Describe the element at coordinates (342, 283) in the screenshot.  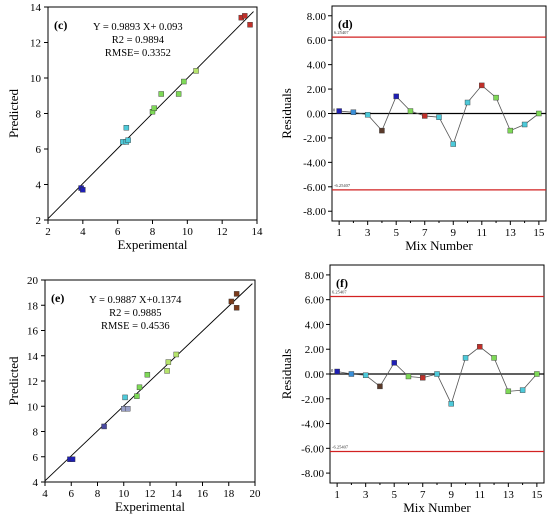
I see `panel-label: (f)` at that location.